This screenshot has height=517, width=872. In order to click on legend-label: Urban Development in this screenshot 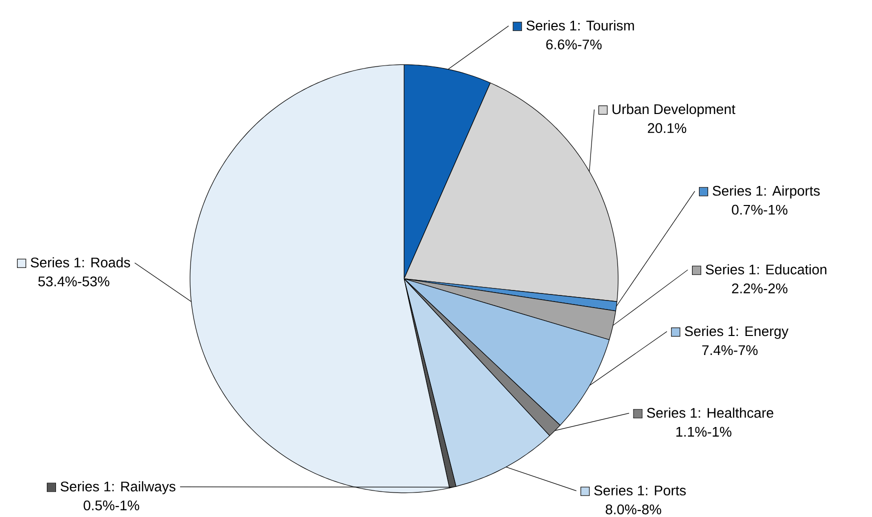, I will do `click(674, 111)`.